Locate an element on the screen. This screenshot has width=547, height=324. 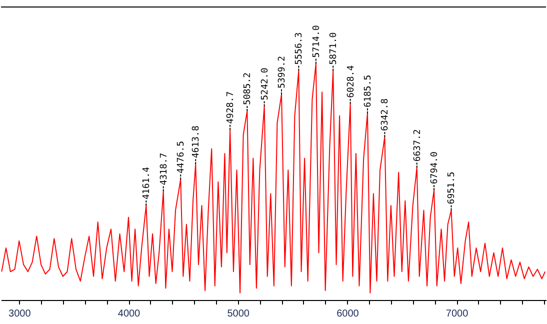
x-tick-label: 7000 is located at coordinates (457, 314).